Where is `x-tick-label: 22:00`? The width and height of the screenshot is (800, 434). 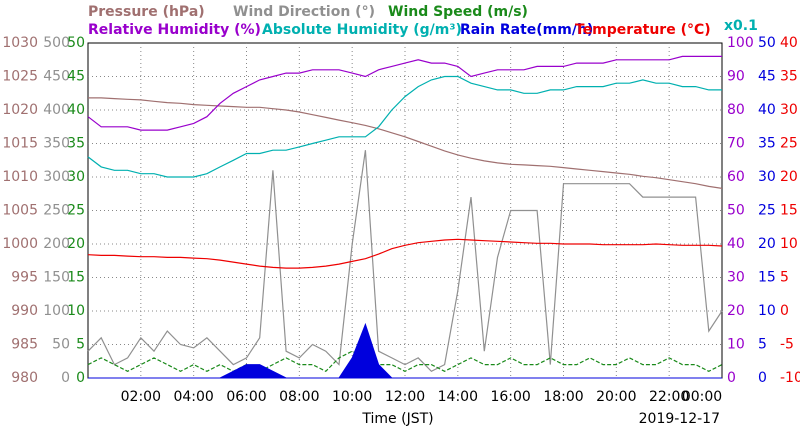
x-tick-label: 22:00 is located at coordinates (669, 397).